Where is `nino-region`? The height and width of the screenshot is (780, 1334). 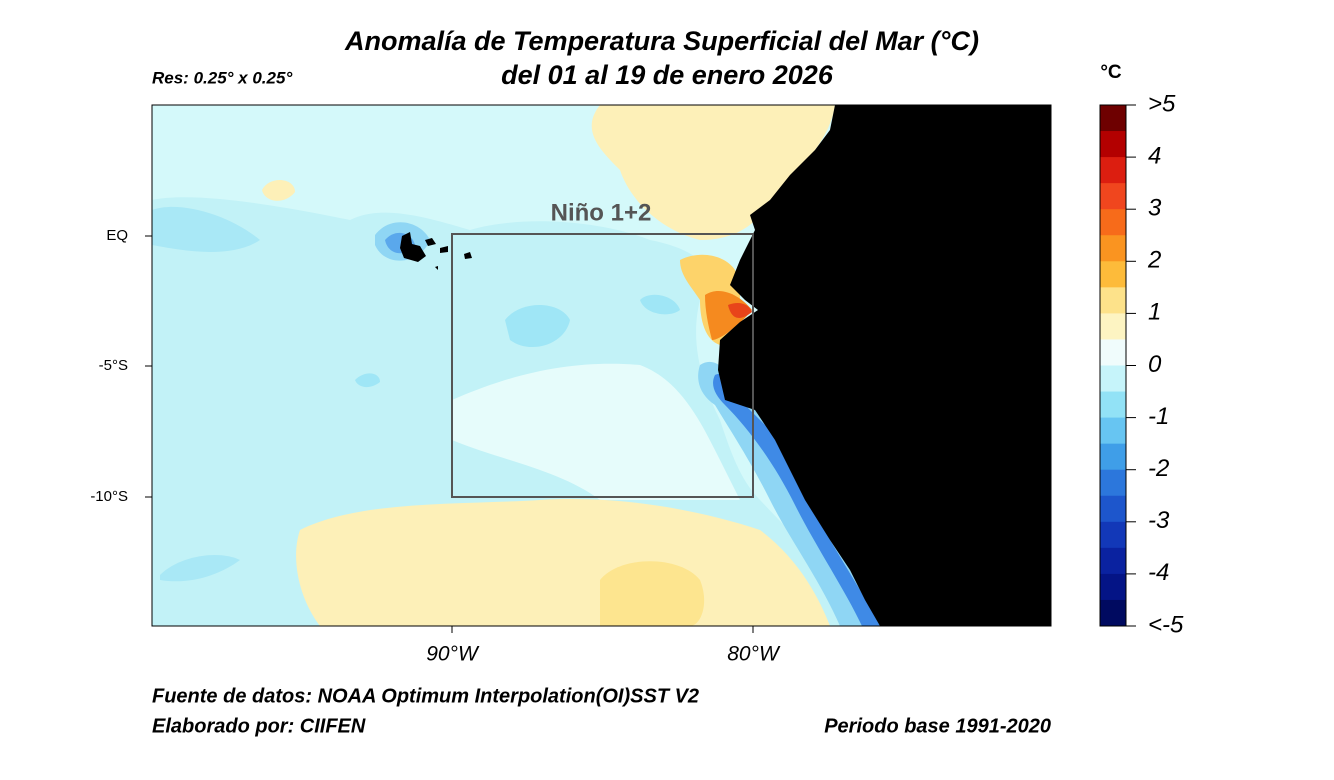
nino-region is located at coordinates (602, 365).